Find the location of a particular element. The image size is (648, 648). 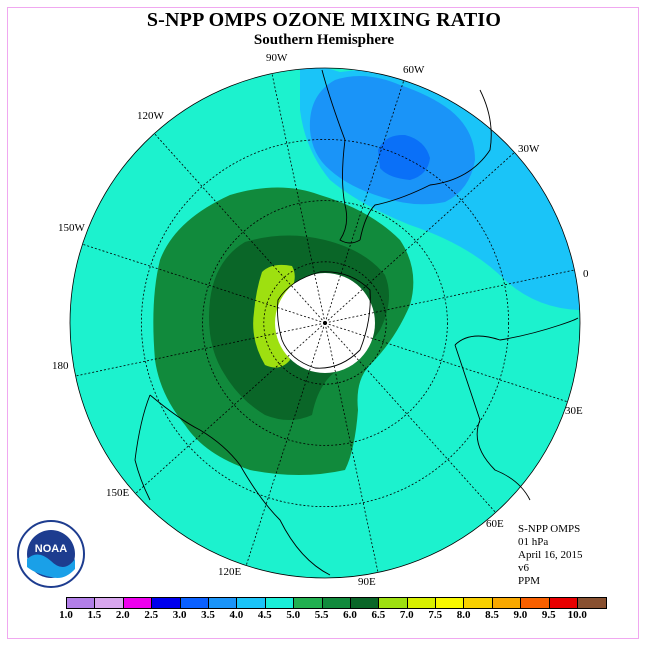

colorbar-label: 8.0 is located at coordinates (463, 615).